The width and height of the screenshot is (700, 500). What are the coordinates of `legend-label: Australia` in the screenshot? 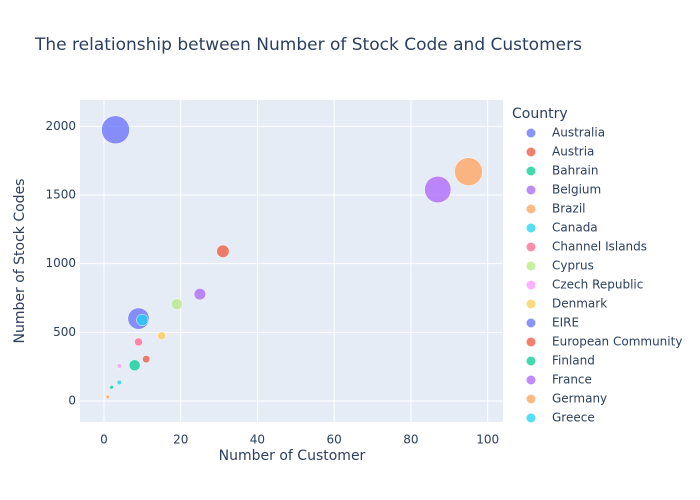 It's located at (578, 133).